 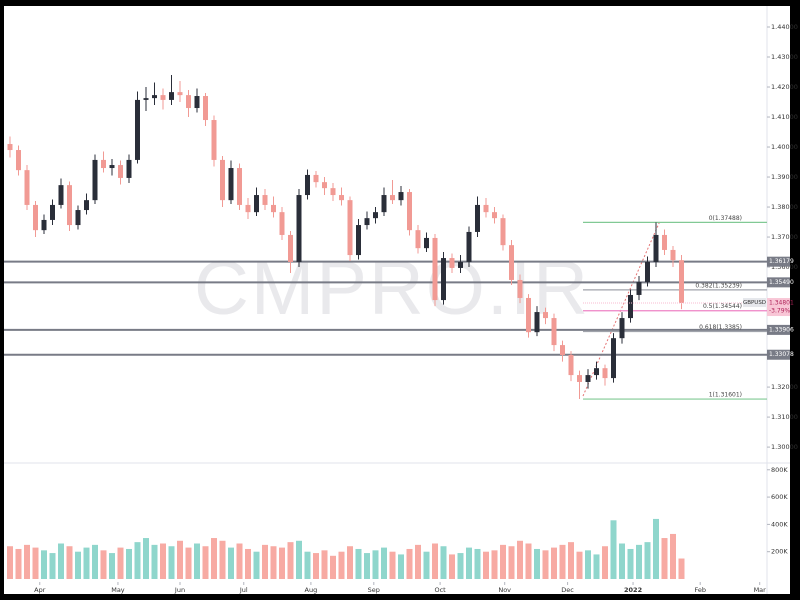 I want to click on y-tick-label: 1.36000, so click(x=784, y=267).